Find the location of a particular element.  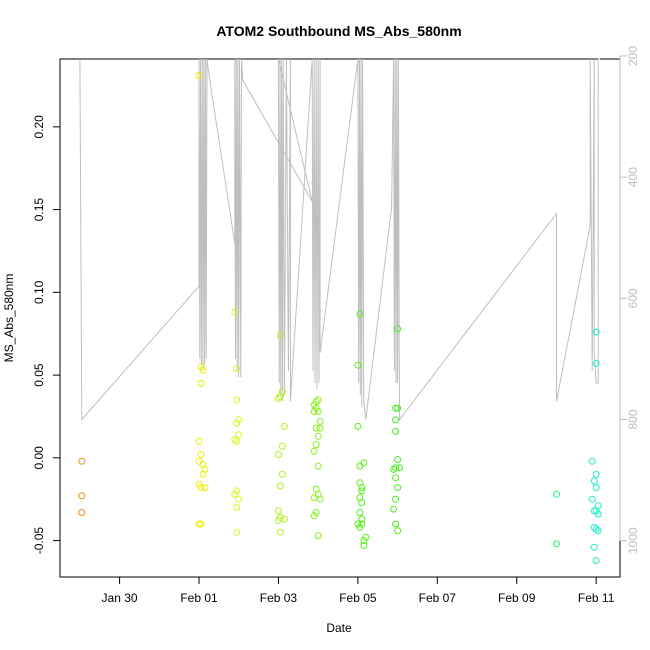

x-tick-label: Feb 09 is located at coordinates (517, 598).